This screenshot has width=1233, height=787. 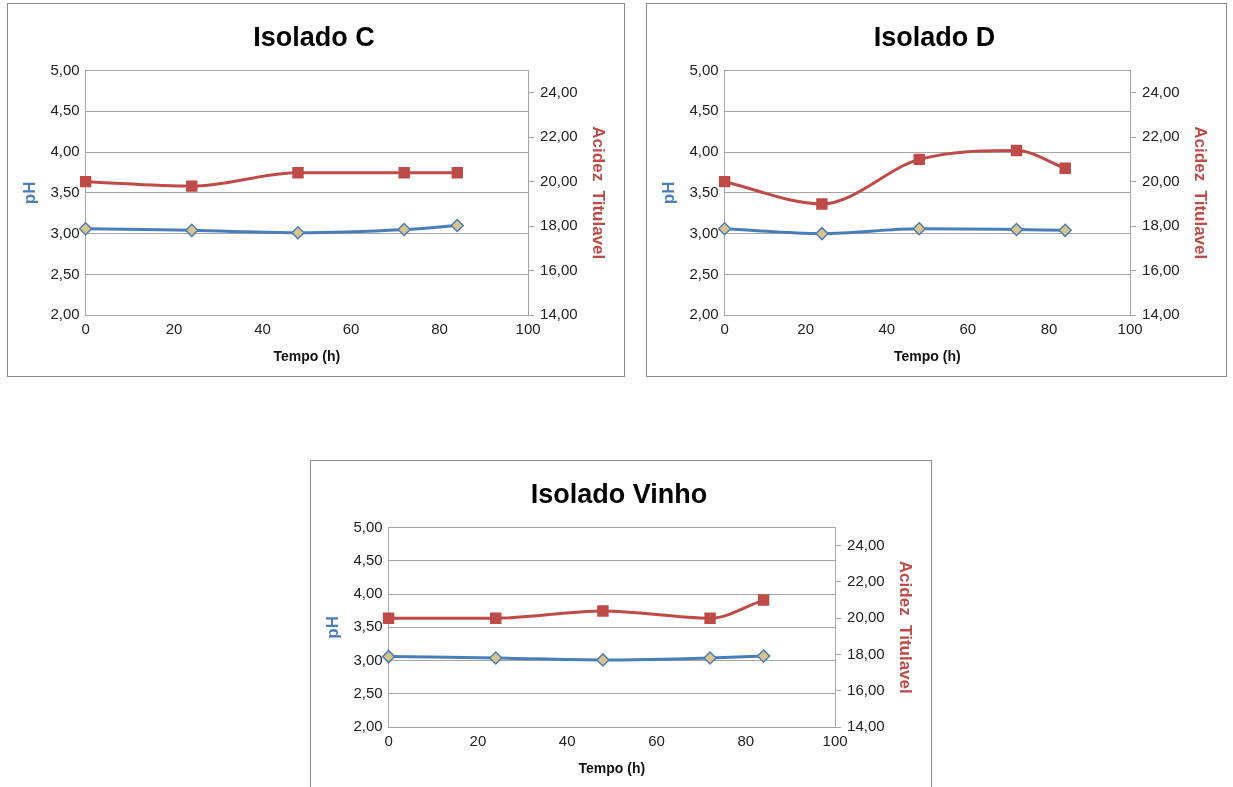 What do you see at coordinates (934, 36) in the screenshot?
I see `chart-title: Isolado D` at bounding box center [934, 36].